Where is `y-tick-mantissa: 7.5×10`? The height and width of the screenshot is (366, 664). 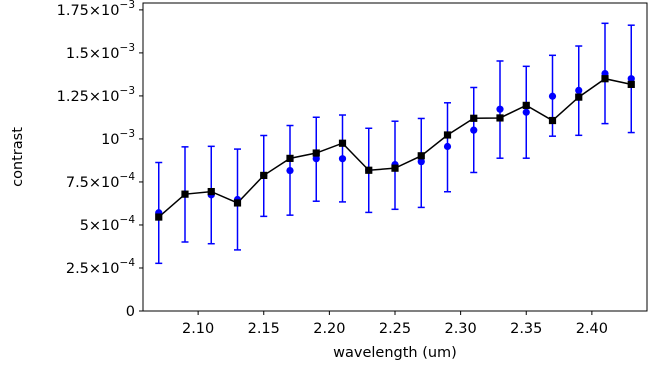 y-tick-mantissa: 7.5×10 is located at coordinates (93, 183).